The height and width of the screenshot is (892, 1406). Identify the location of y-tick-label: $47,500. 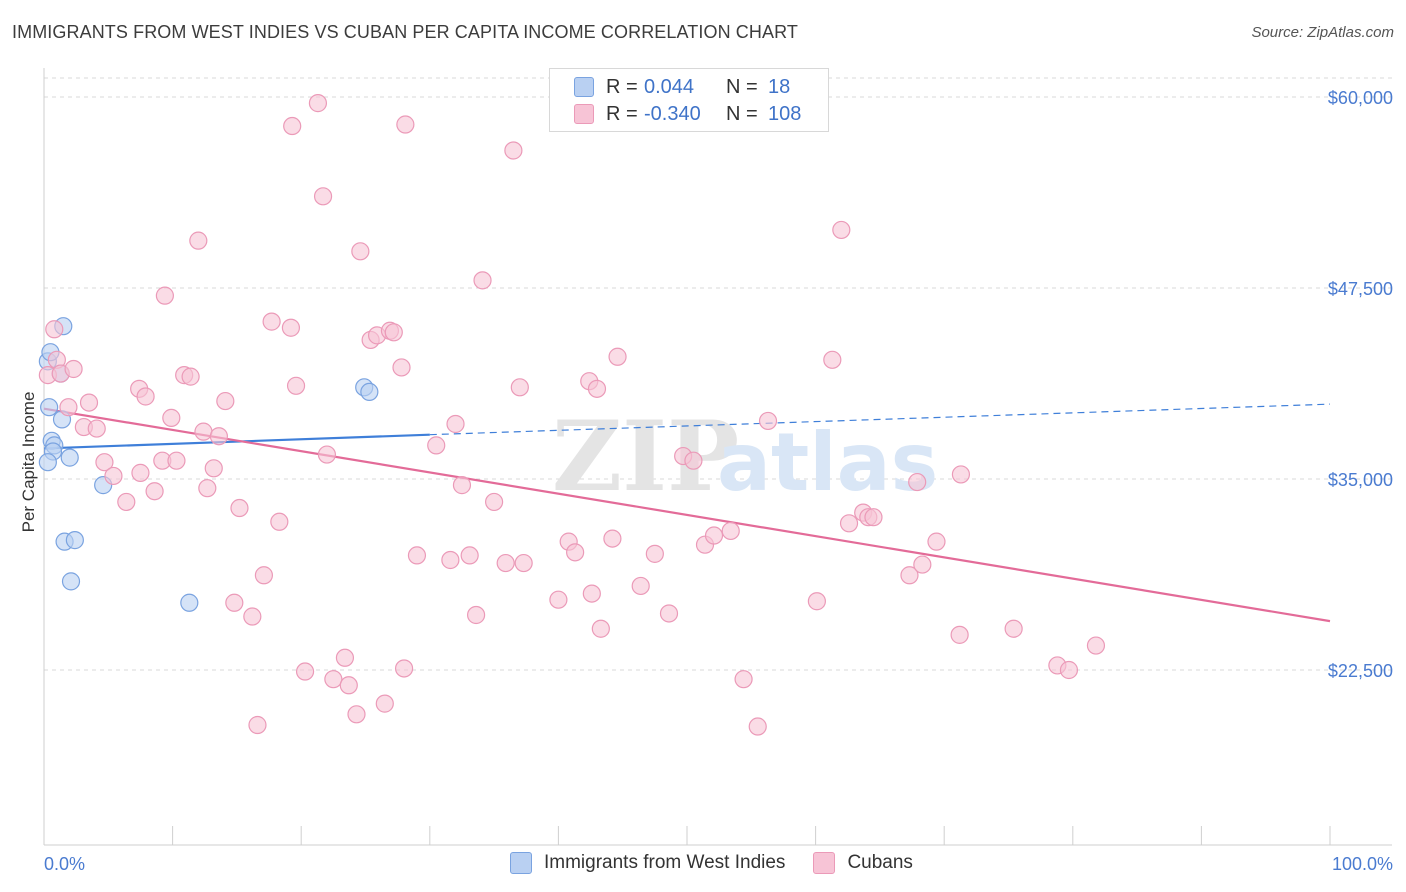
(1360, 289).